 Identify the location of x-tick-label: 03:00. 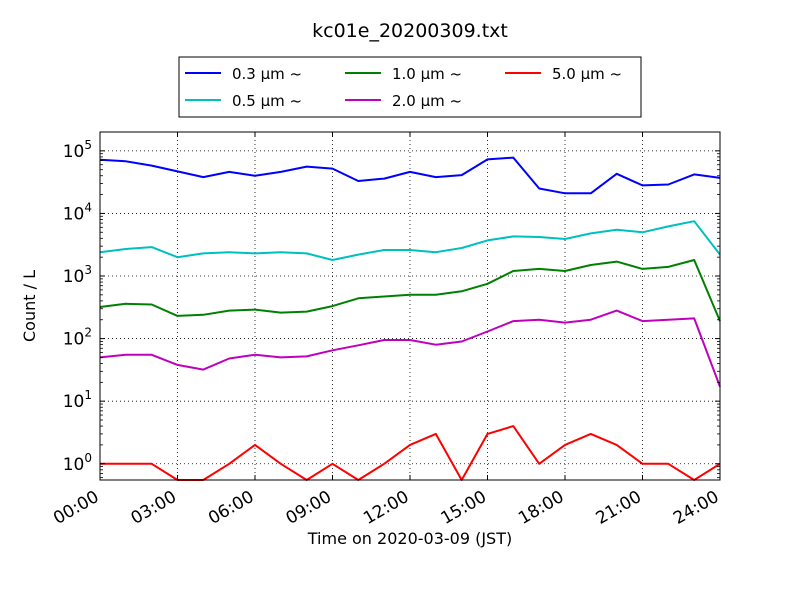
(154, 508).